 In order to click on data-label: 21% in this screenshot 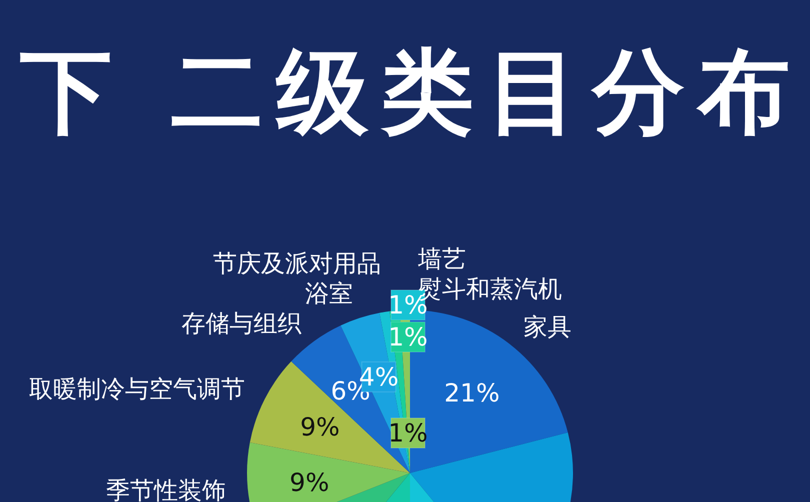, I will do `click(472, 393)`.